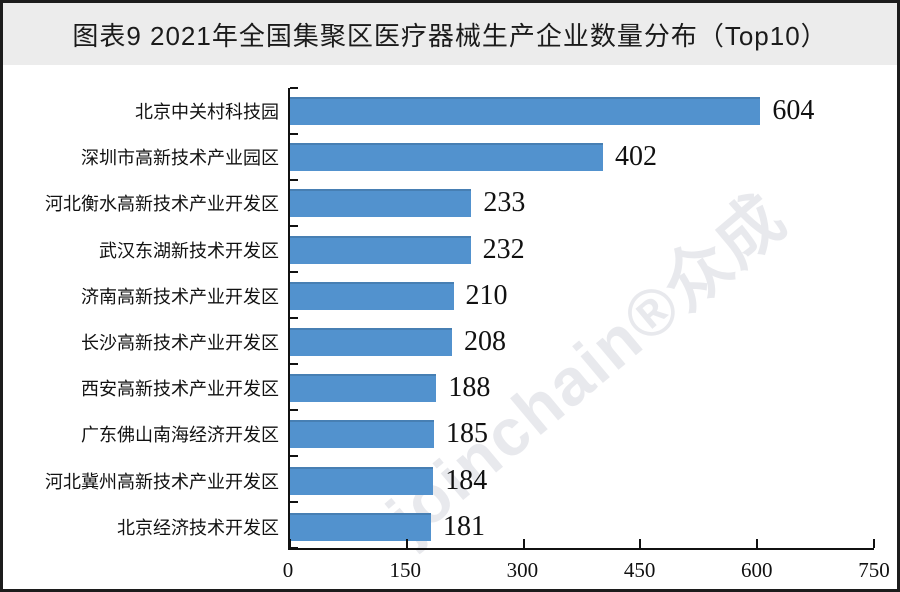 This screenshot has height=592, width=900. I want to click on x-axis-tick-label: 600, so click(757, 570).